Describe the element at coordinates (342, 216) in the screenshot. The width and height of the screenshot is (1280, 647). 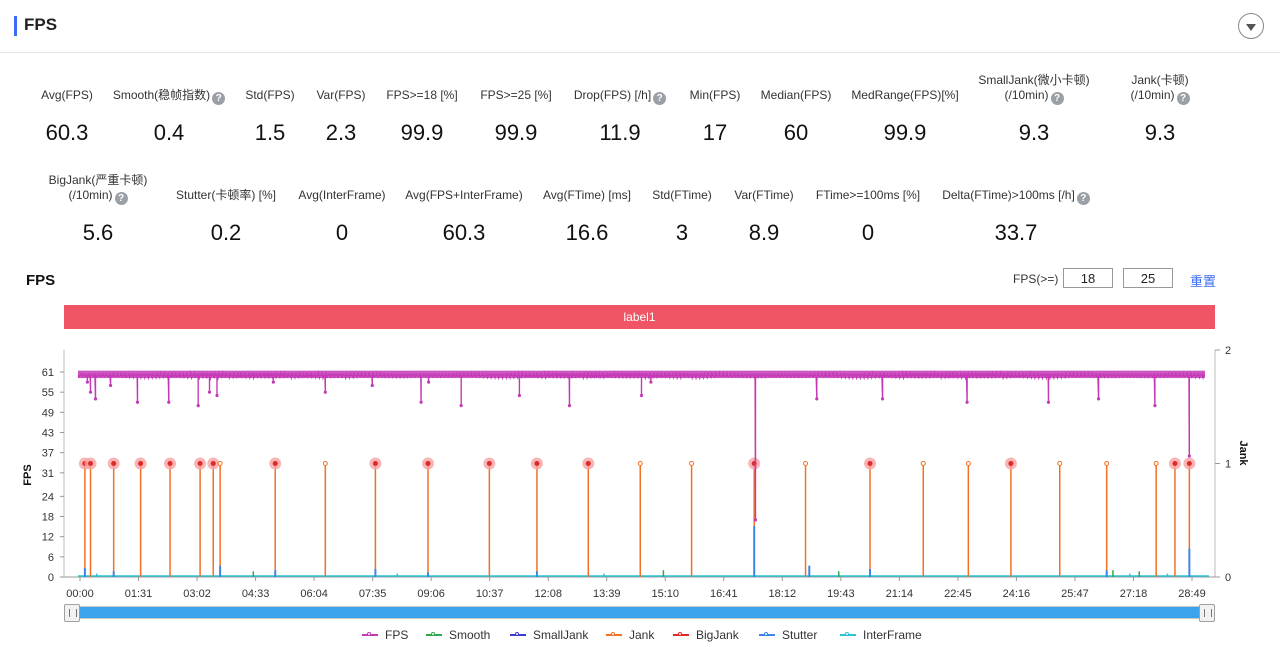
I see `metric-avg_inter: Avg(InterFrame) 0` at that location.